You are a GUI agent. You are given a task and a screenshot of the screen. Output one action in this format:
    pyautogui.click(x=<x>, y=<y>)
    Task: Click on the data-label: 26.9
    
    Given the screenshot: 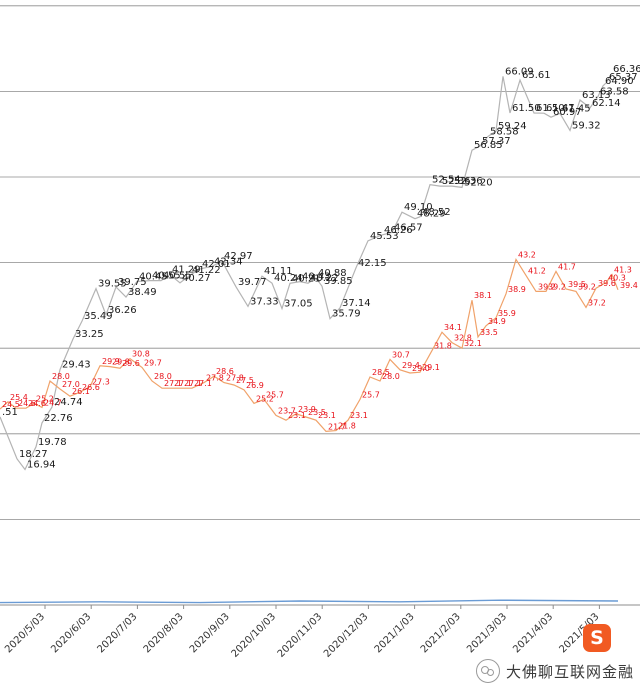 What is the action you would take?
    pyautogui.click(x=255, y=385)
    